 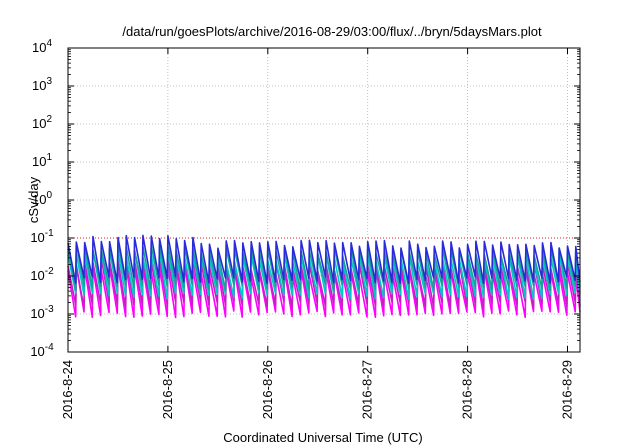 What do you see at coordinates (49, 309) in the screenshot?
I see `y-tick-label-exponent: -3` at bounding box center [49, 309].